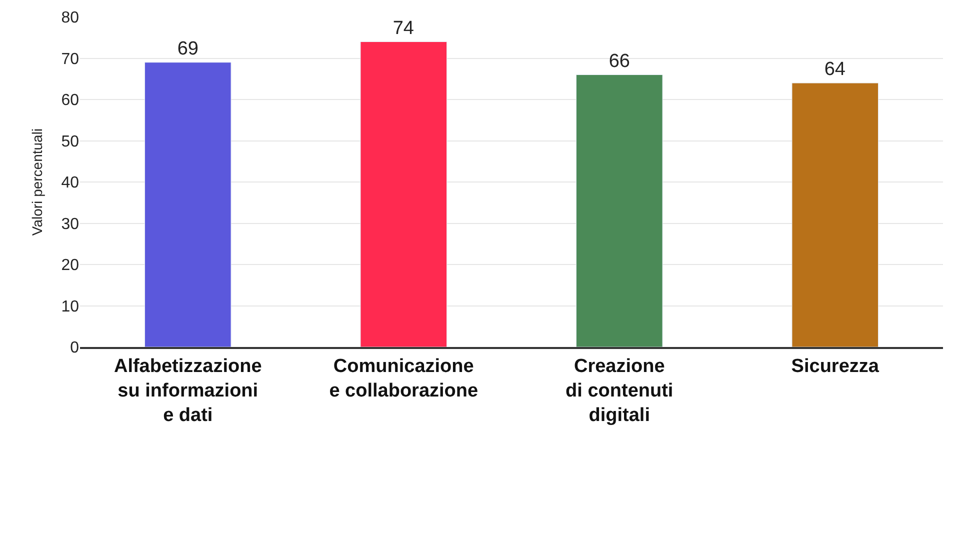 The width and height of the screenshot is (968, 552). I want to click on y-tick-label: 20, so click(70, 265).